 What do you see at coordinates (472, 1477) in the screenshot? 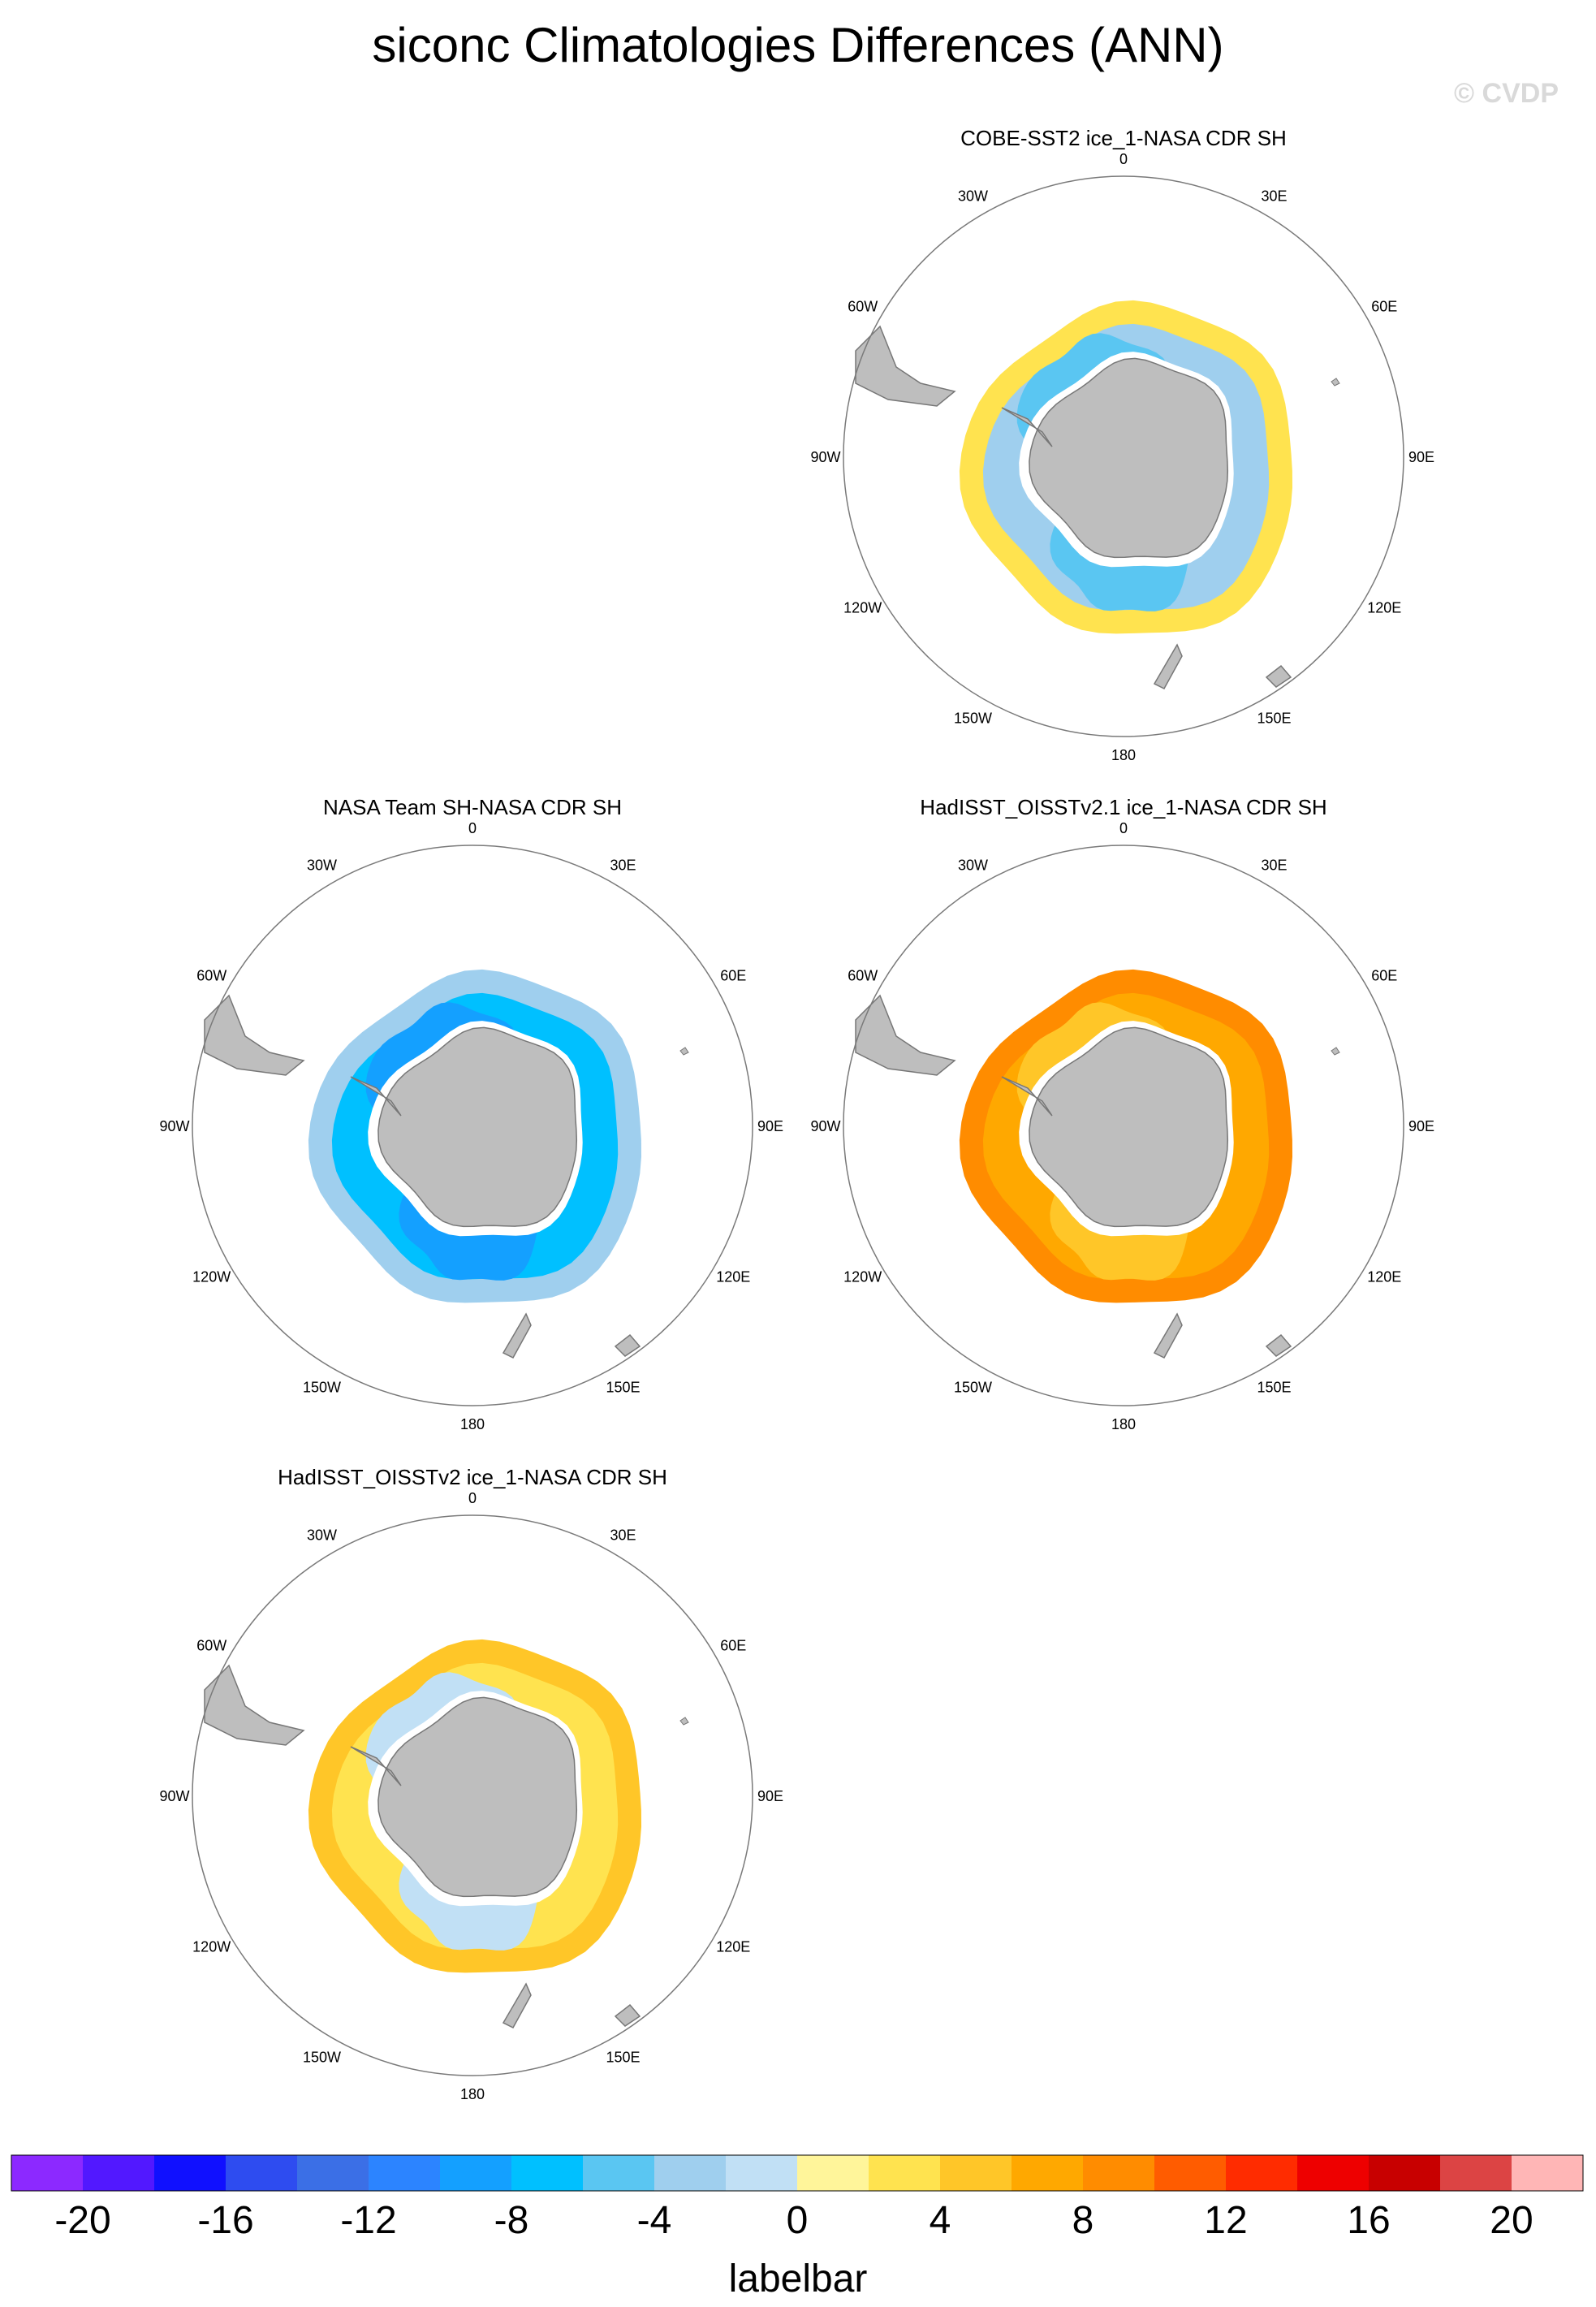
I see `panel-title: HadISST_OISSTv2 ice_1-NASA CDR SH` at bounding box center [472, 1477].